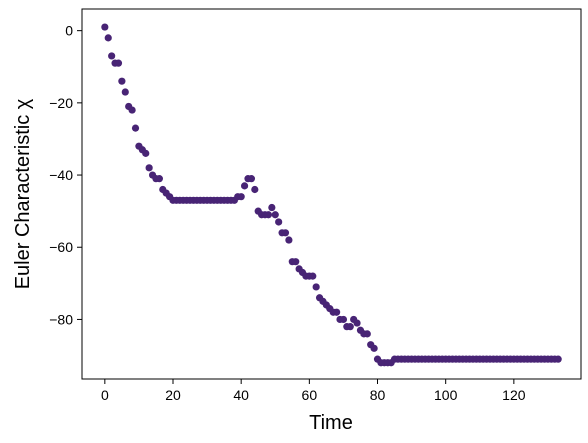  I want to click on x-tick-label: 0, so click(105, 395).